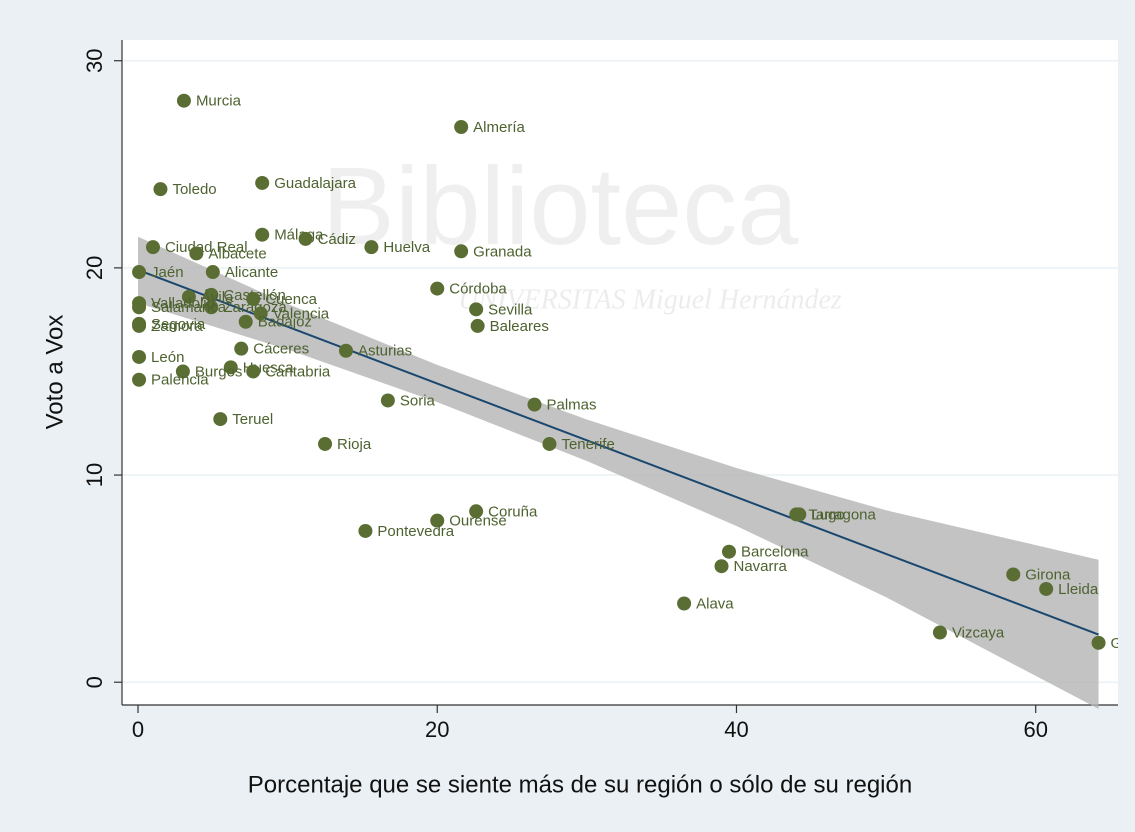 This screenshot has width=1135, height=832. What do you see at coordinates (775, 552) in the screenshot?
I see `point-label: Barcelona` at bounding box center [775, 552].